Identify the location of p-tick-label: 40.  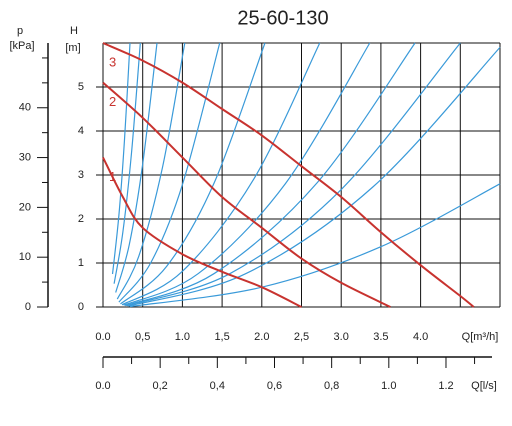
(25, 108).